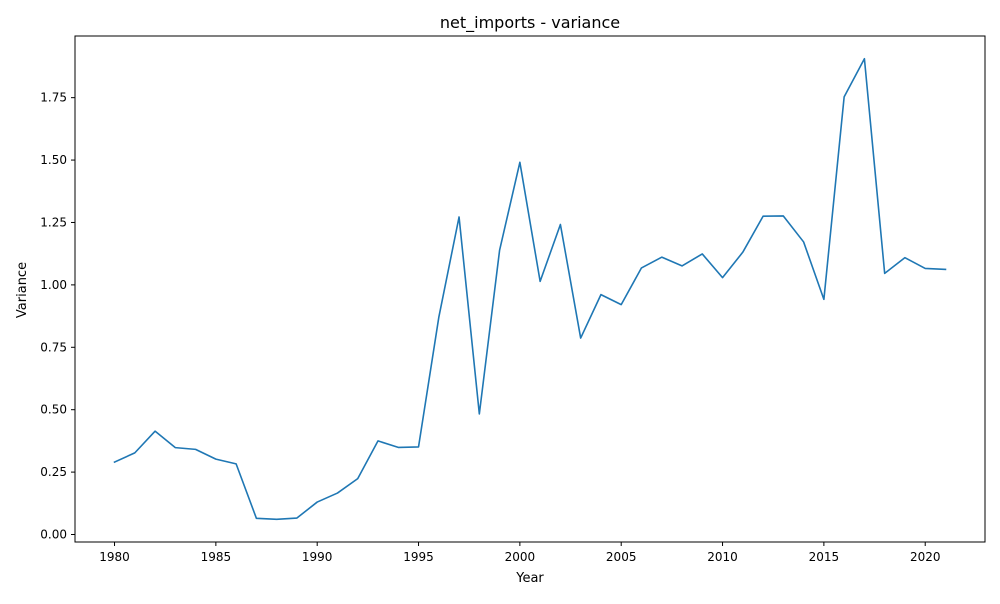 This screenshot has width=1000, height=604. I want to click on x-tick-label: 1995, so click(418, 557).